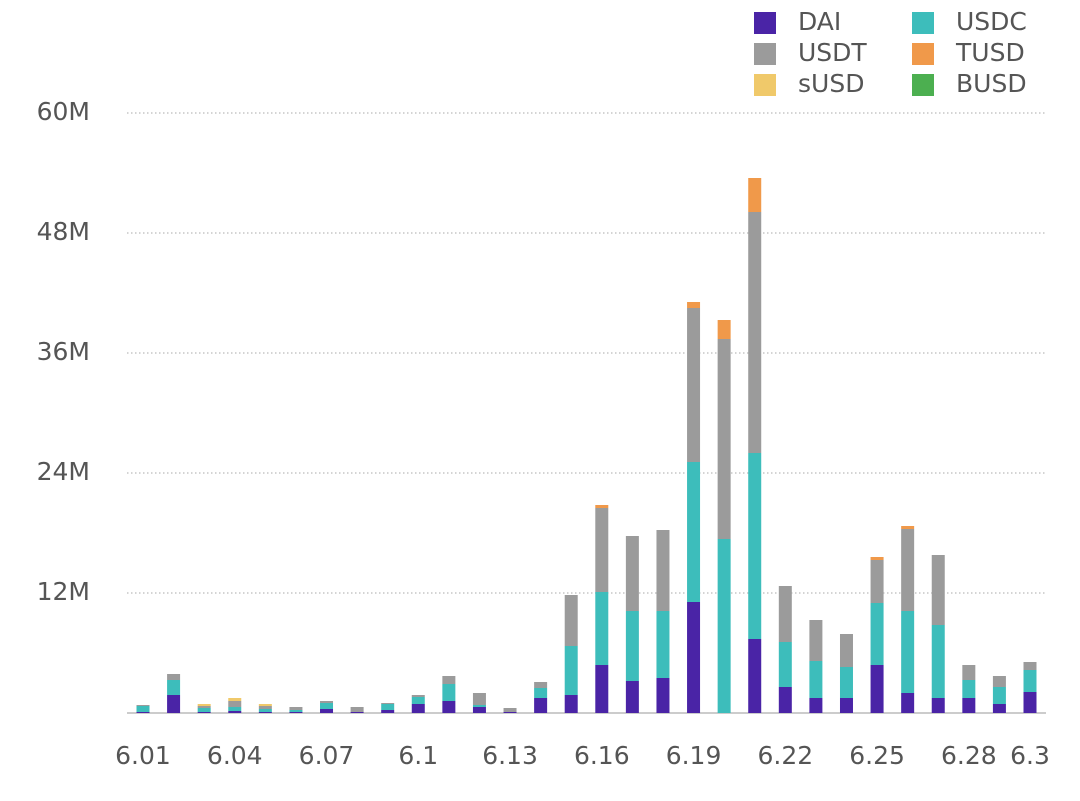  Describe the element at coordinates (327, 755) in the screenshot. I see `x-tick-label: 6.07` at that location.